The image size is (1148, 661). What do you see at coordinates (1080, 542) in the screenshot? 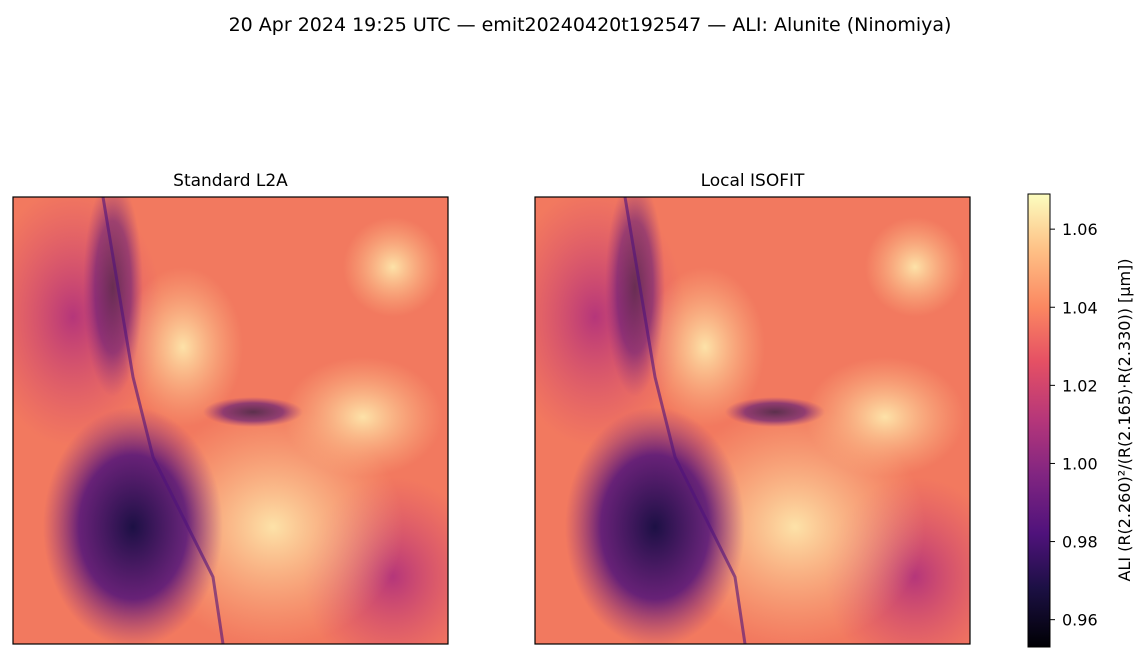
I see `colorbar-tick-label: 0.98` at bounding box center [1080, 542].